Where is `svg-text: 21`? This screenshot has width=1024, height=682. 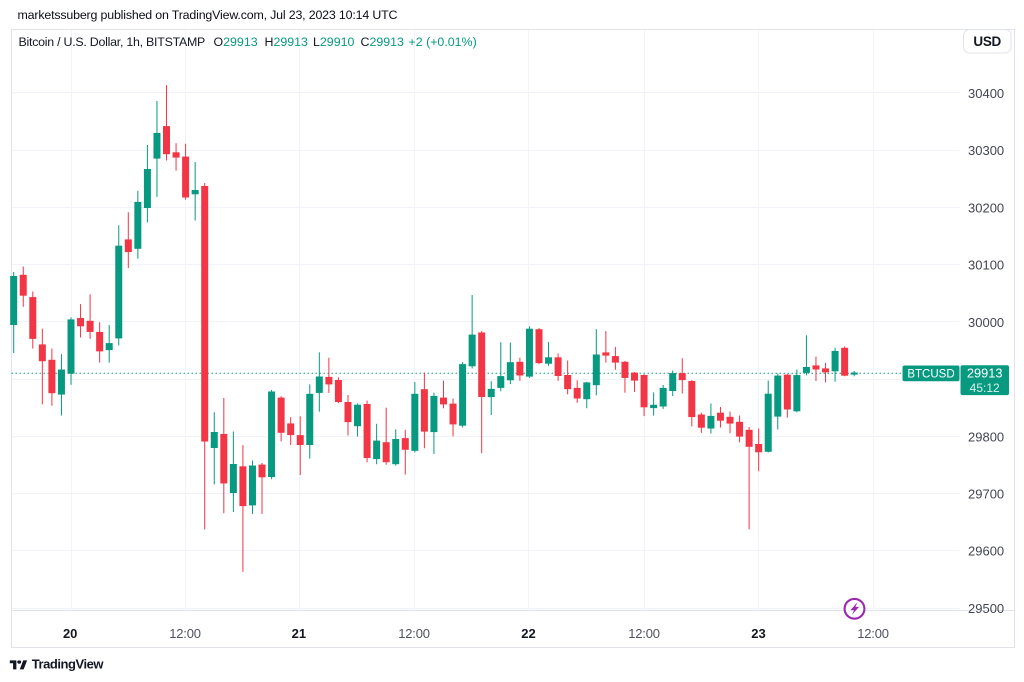
svg-text: 21 is located at coordinates (299, 633).